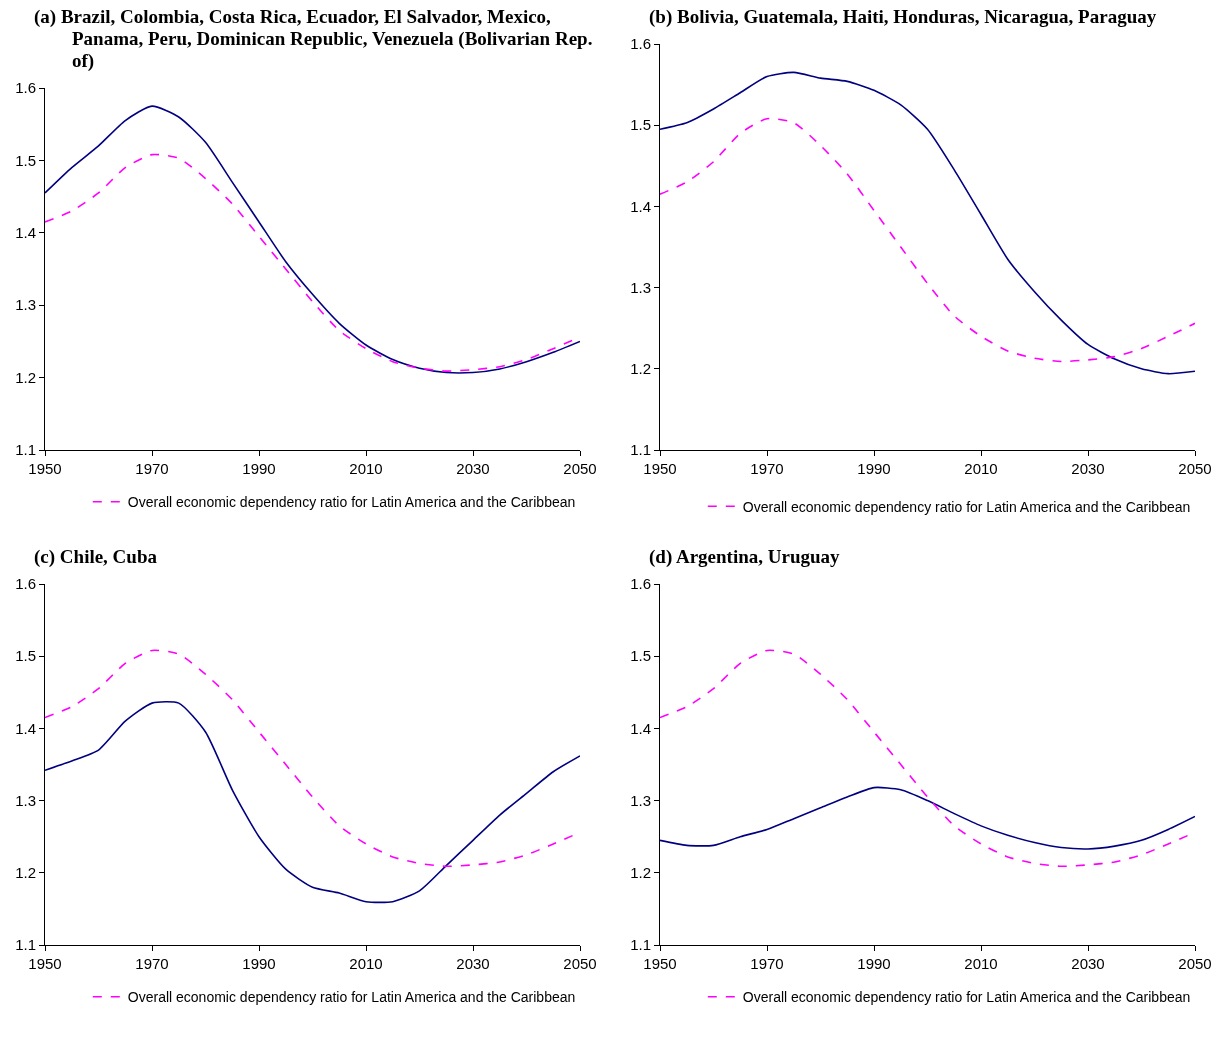 The width and height of the screenshot is (1231, 1037). What do you see at coordinates (95, 557) in the screenshot?
I see `chart-title: (c) Chile, Cuba` at bounding box center [95, 557].